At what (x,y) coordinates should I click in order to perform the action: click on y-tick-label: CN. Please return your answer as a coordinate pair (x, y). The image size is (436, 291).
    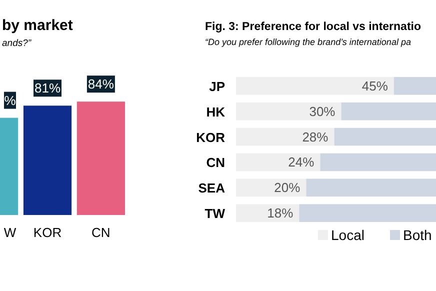
    Looking at the image, I should click on (215, 162).